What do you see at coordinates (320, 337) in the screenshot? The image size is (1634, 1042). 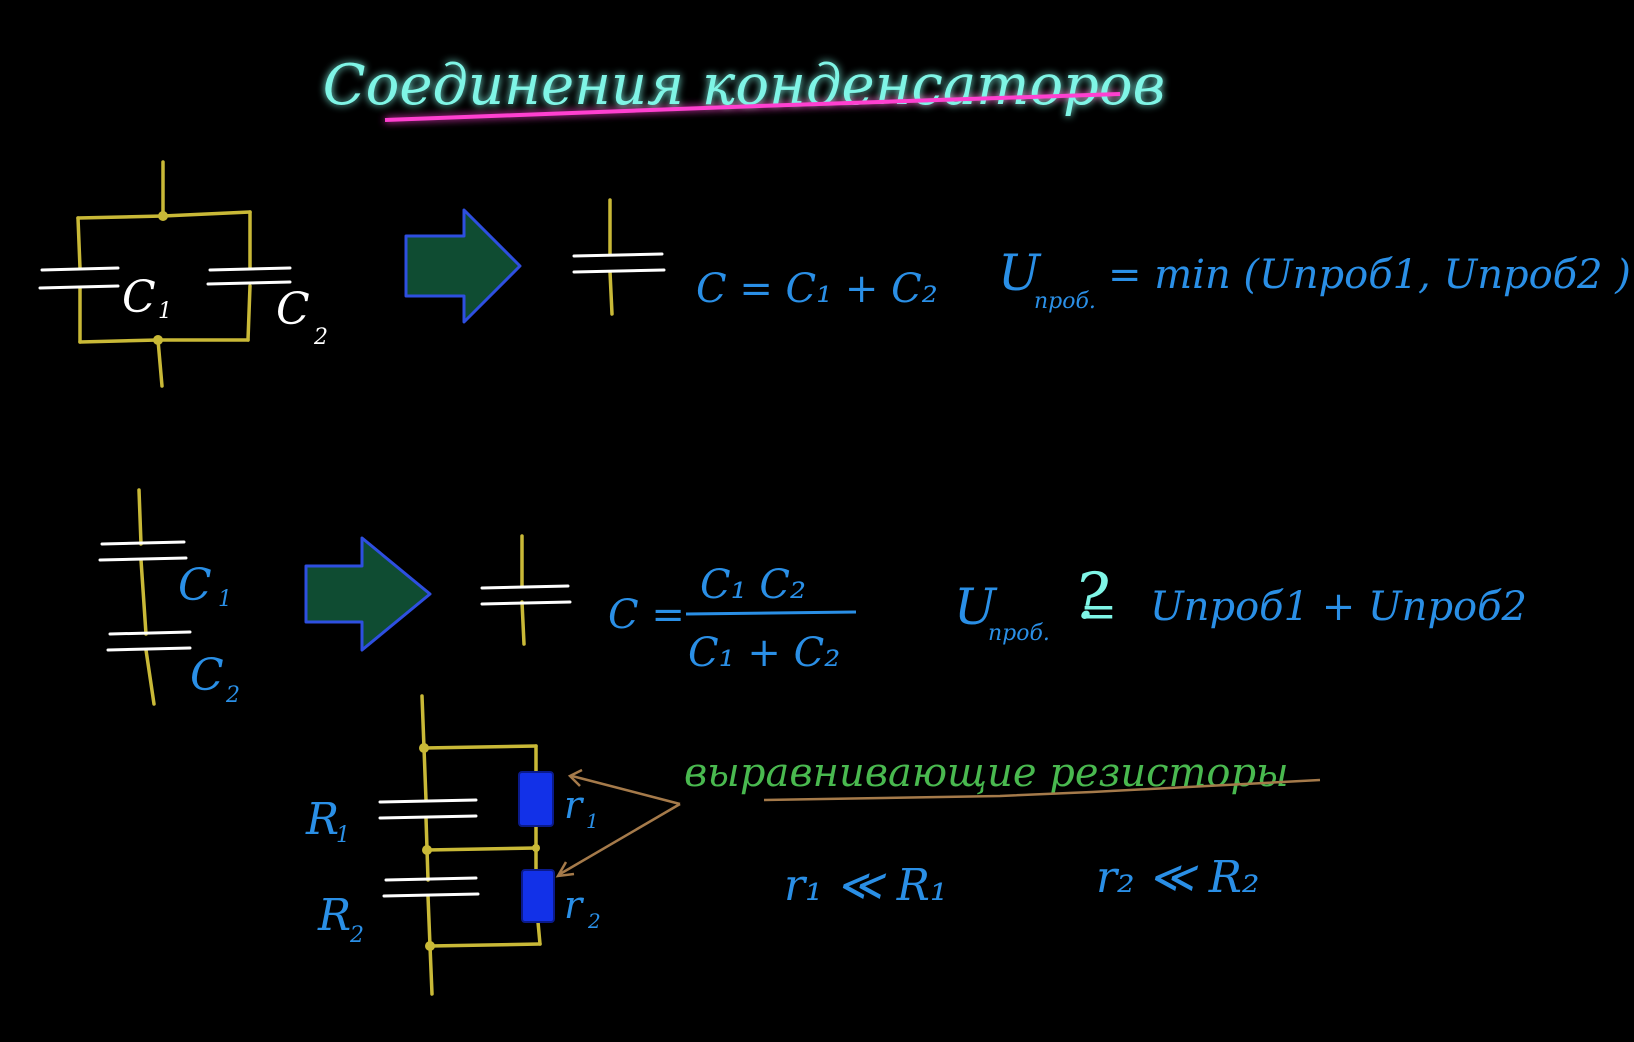 I see `parallel-c2-subscript: 2` at bounding box center [320, 337].